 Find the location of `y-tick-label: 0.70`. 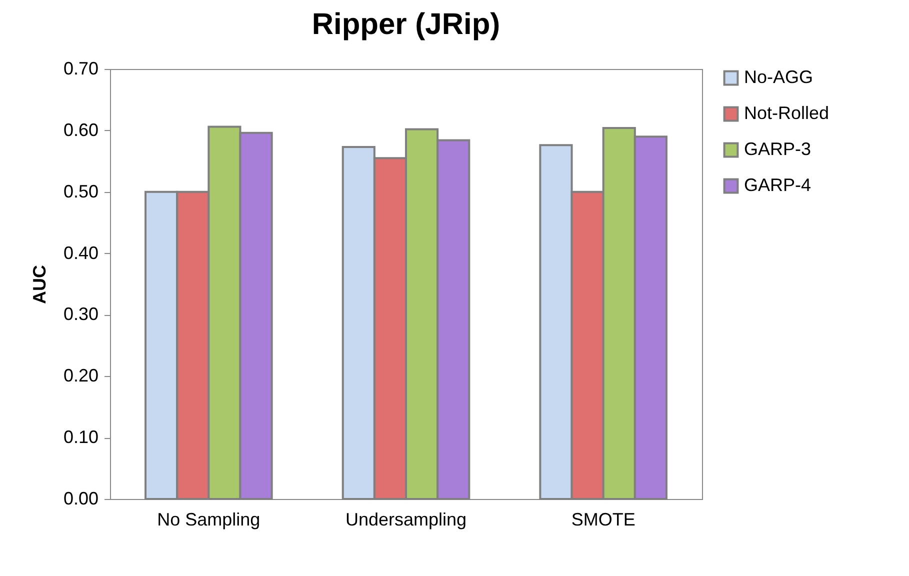

y-tick-label: 0.70 is located at coordinates (80, 68).